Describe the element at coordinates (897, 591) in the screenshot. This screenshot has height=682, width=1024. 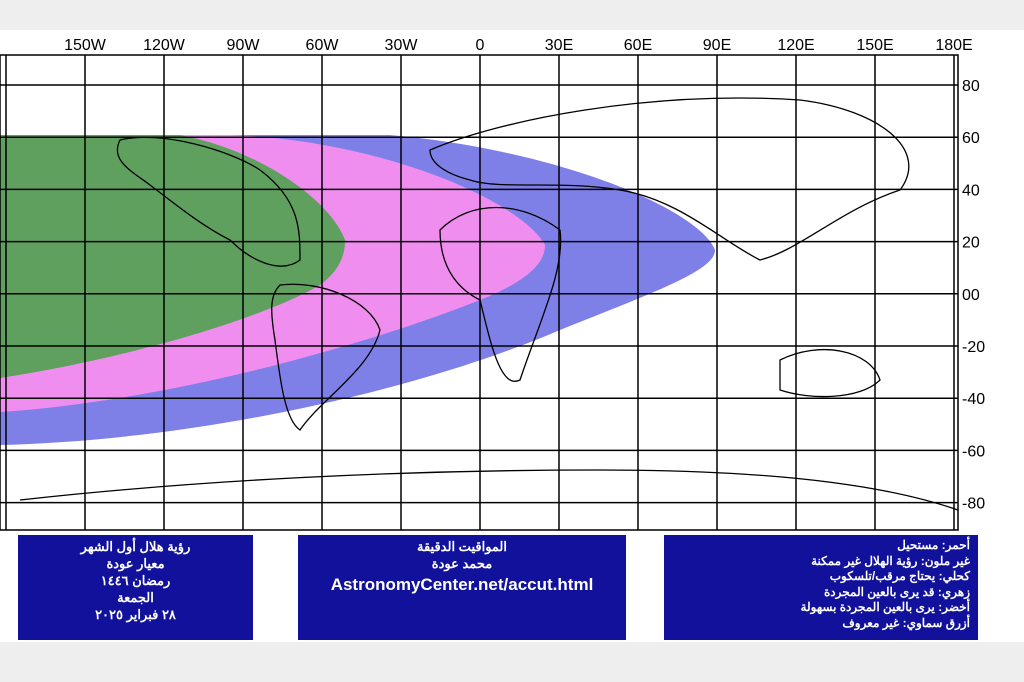
I see `info-line: زهري: قد يرى بالعين المجردة` at that location.